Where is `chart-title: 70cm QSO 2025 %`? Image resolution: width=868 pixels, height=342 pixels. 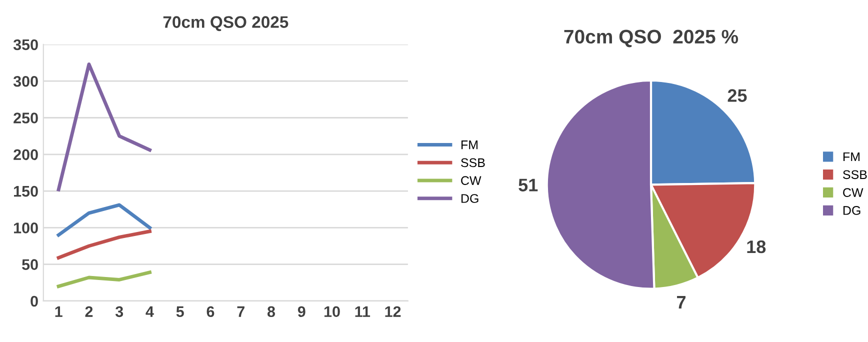
chart-title: 70cm QSO 2025 % is located at coordinates (651, 39).